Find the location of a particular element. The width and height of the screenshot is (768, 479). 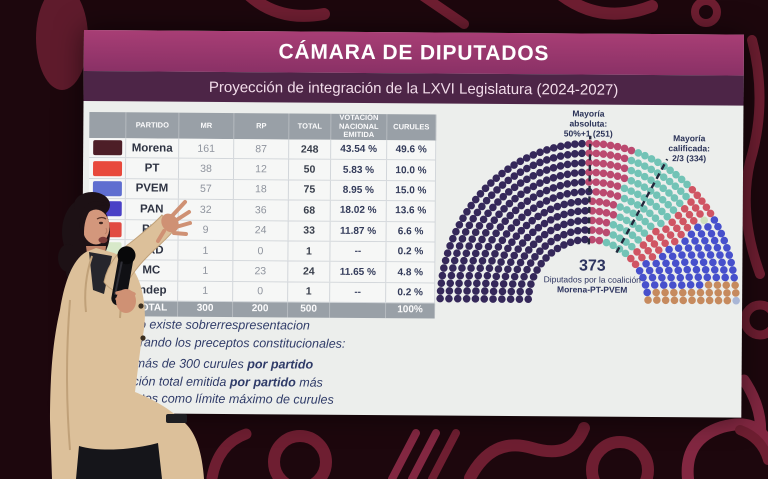

coat-buttons is located at coordinates (142, 322).